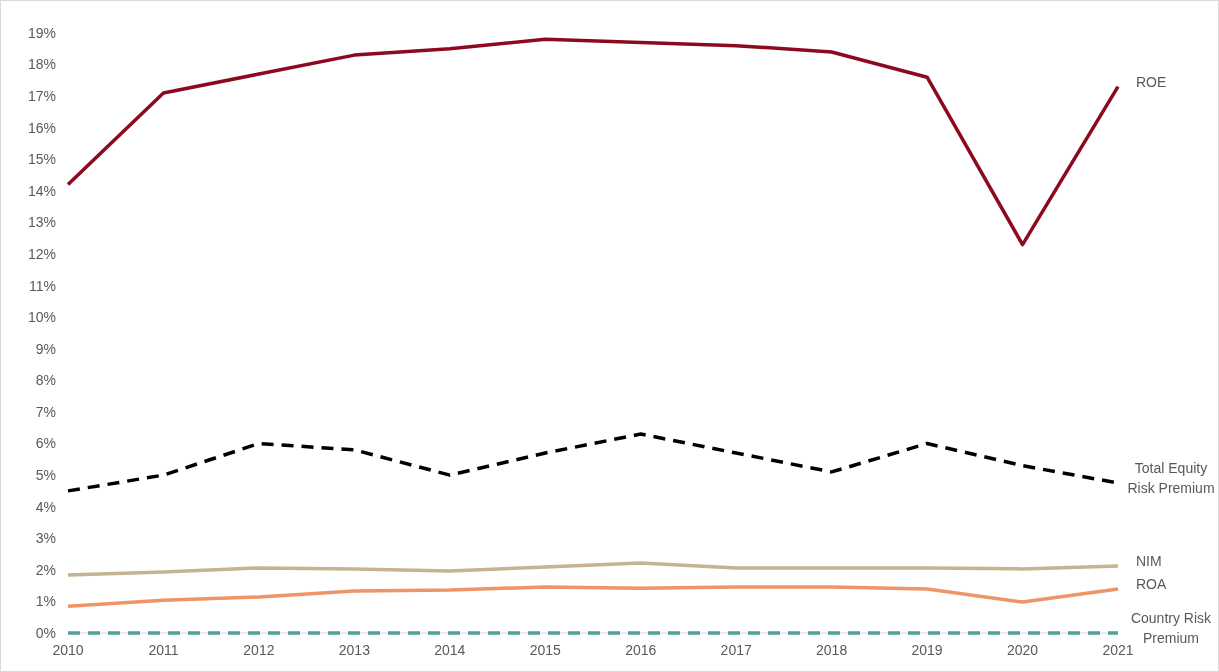 Image resolution: width=1219 pixels, height=672 pixels. Describe the element at coordinates (1022, 650) in the screenshot. I see `x-tick-label: 2020` at that location.